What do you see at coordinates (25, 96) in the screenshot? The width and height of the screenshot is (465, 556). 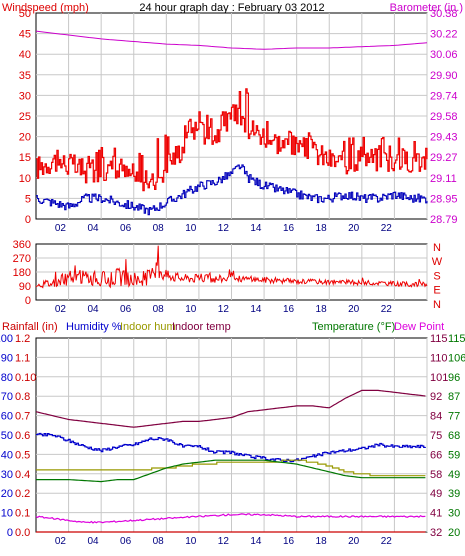 I see `windspeed-tick-label: 30` at bounding box center [25, 96].